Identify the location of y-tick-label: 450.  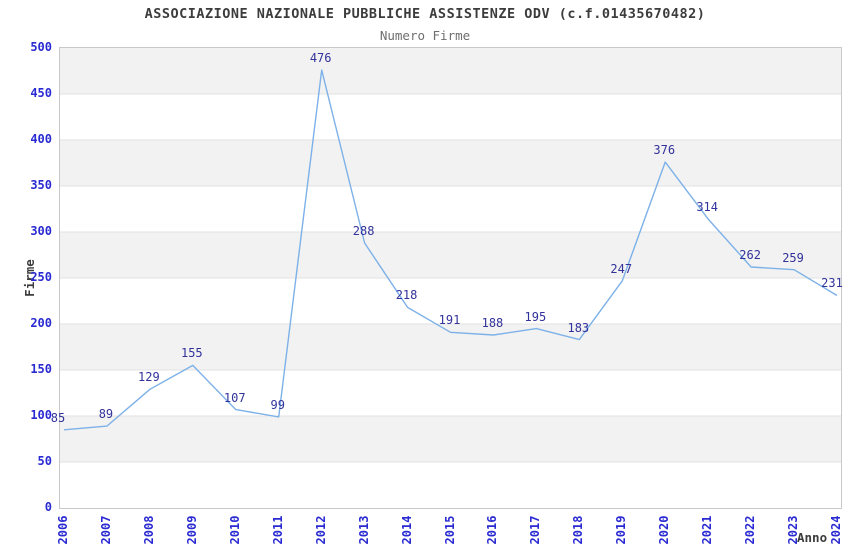
(41, 93).